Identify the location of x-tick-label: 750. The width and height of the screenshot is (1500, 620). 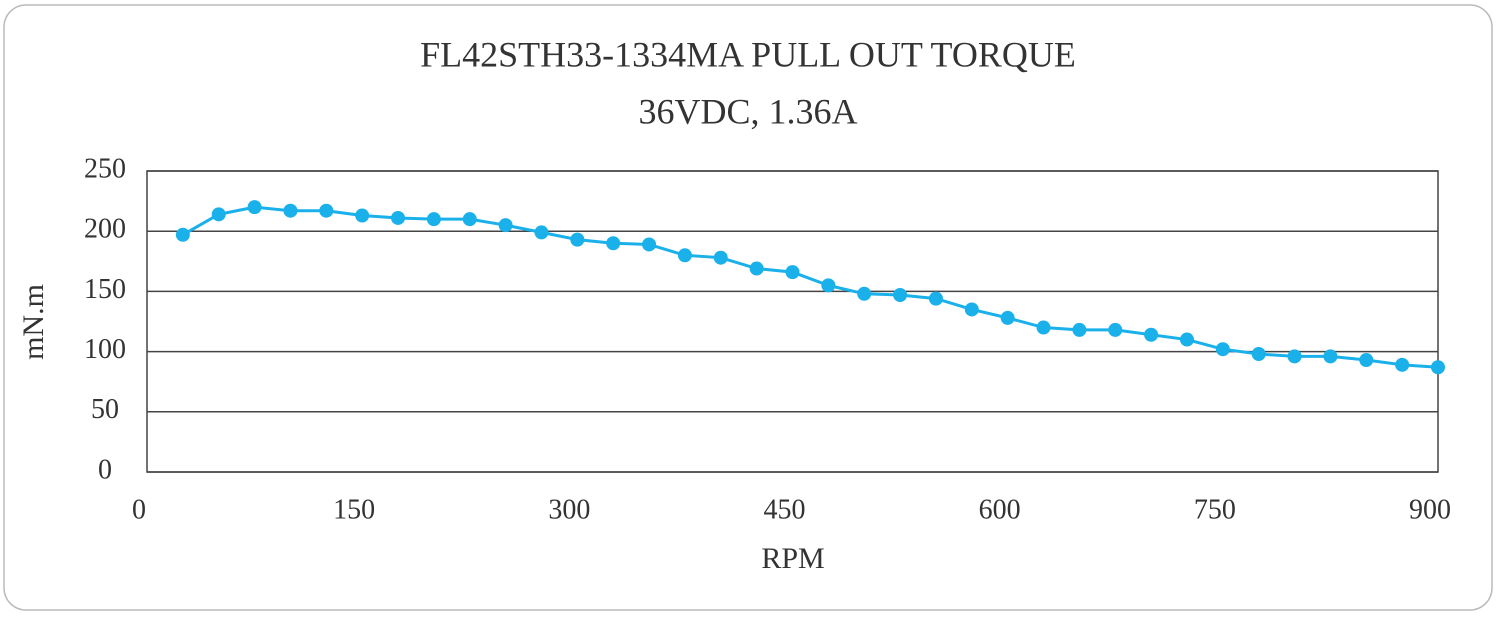
(1215, 509).